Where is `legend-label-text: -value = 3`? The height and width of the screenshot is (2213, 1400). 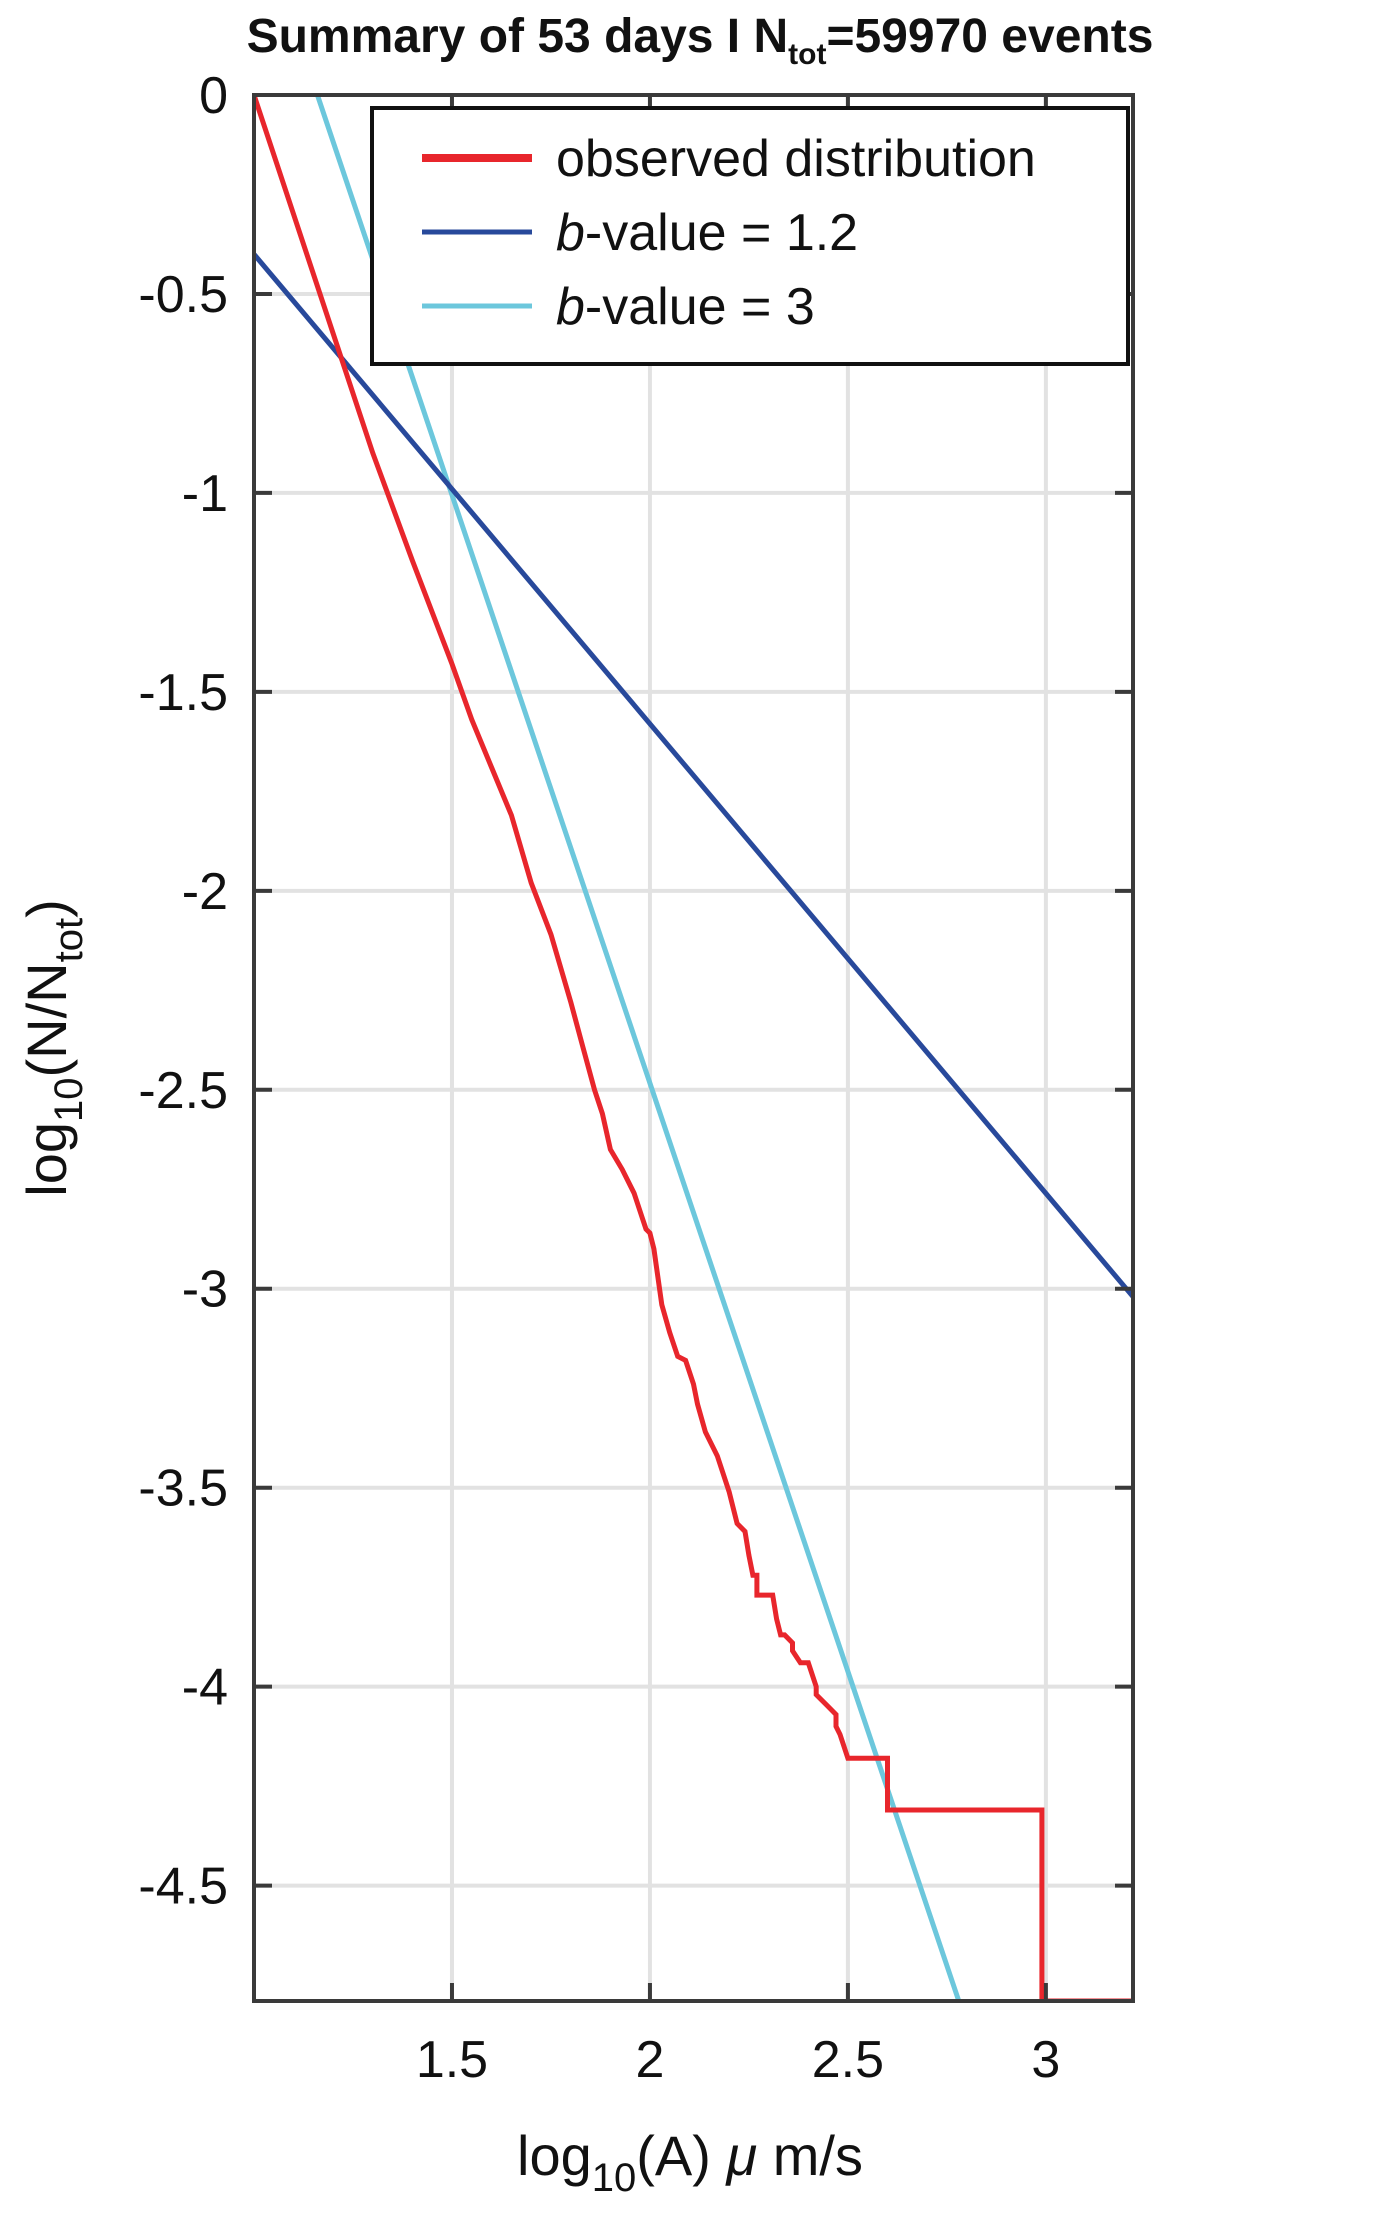 legend-label-text: -value = 3 is located at coordinates (700, 307).